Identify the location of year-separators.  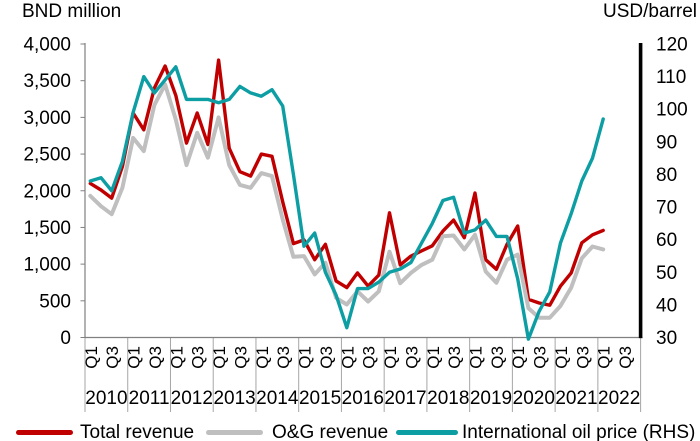
(363, 374).